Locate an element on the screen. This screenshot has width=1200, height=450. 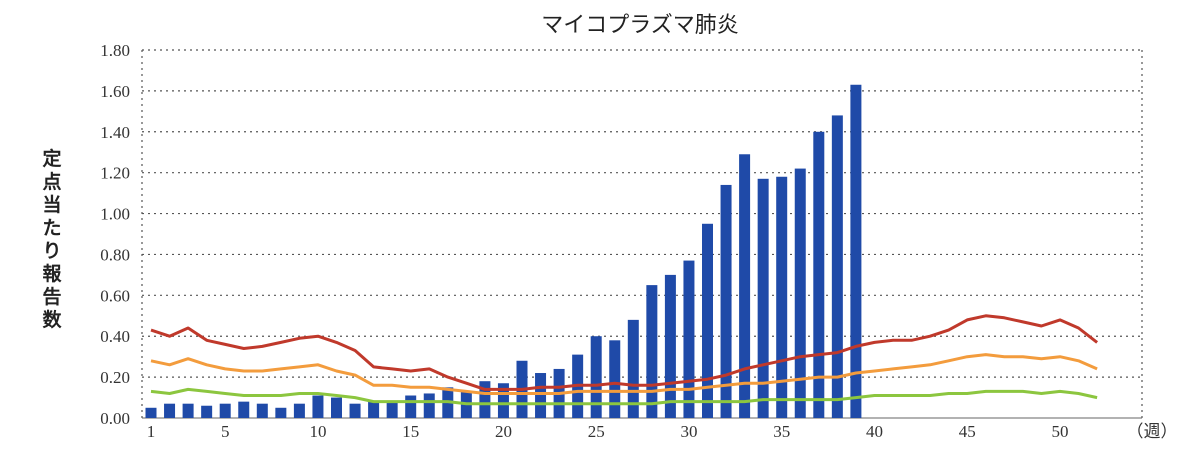
y-axis-ticks: 0.00 0.20 0.40 0.60 0.80 1.00 1.20 1.40 1.60 1.80 is located at coordinates (115, 234).